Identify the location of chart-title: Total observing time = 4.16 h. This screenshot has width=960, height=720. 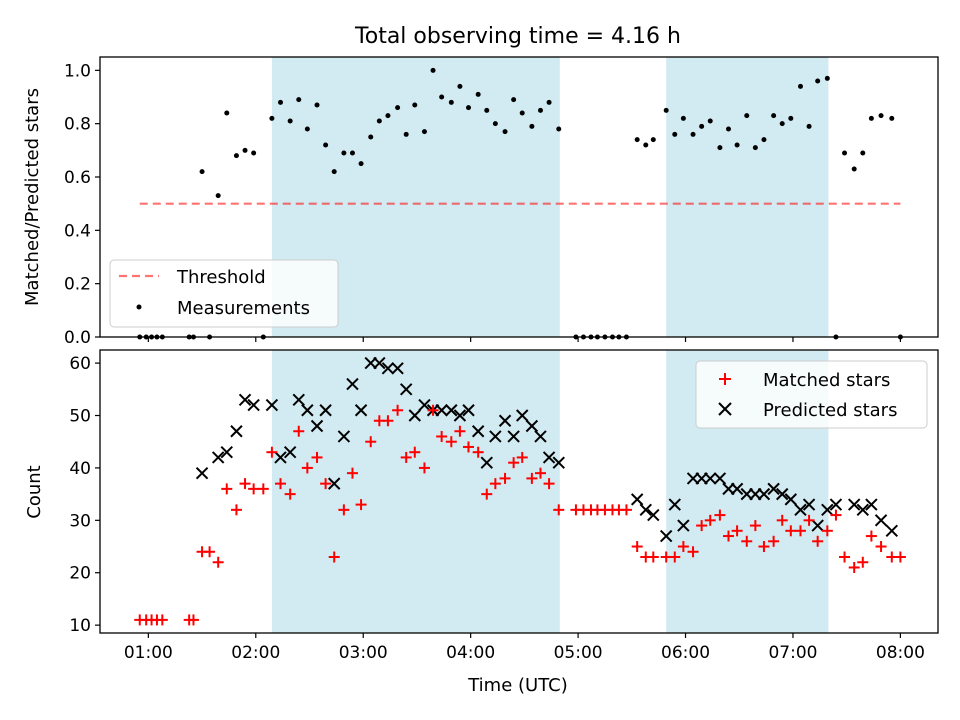
(517, 36).